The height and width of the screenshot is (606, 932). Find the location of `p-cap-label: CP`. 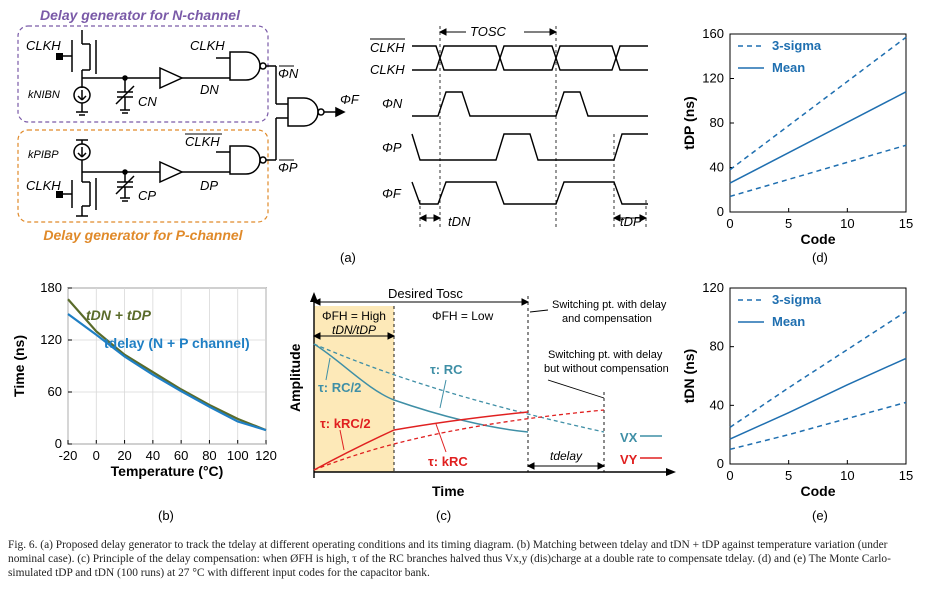

p-cap-label: CP is located at coordinates (147, 195).